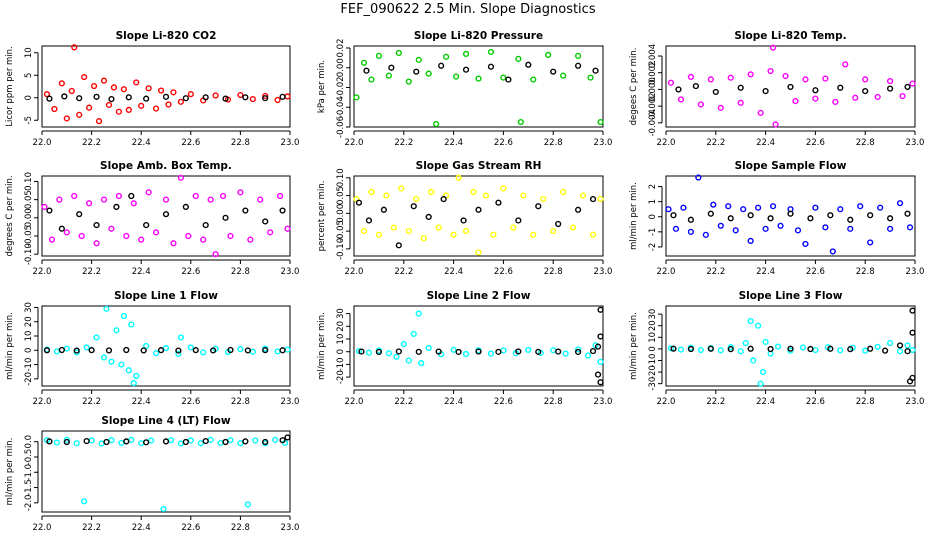 The width and height of the screenshot is (936, 540). I want to click on y-tick-label: 0.0, so click(29, 442).